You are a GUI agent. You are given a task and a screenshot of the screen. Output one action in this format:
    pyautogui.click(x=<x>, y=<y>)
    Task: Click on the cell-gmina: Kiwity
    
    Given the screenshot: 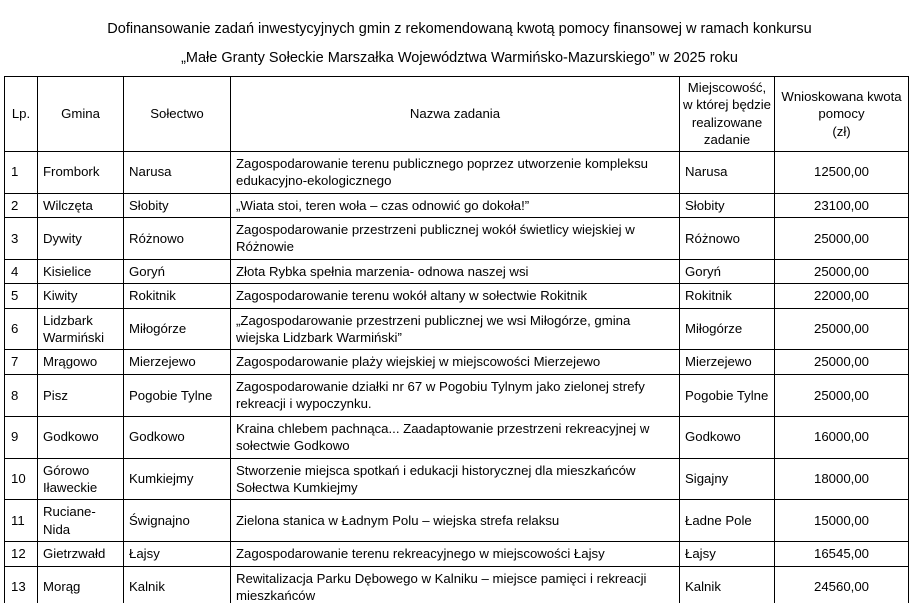 What is the action you would take?
    pyautogui.click(x=80, y=296)
    